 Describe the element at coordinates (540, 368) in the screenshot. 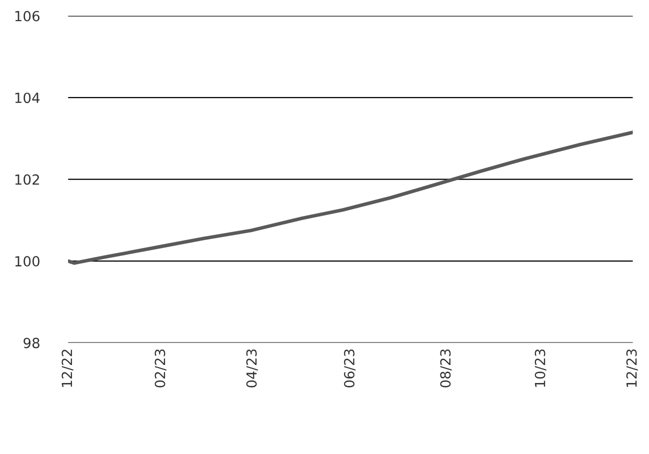

I see `x-tick-label: 10/23` at that location.